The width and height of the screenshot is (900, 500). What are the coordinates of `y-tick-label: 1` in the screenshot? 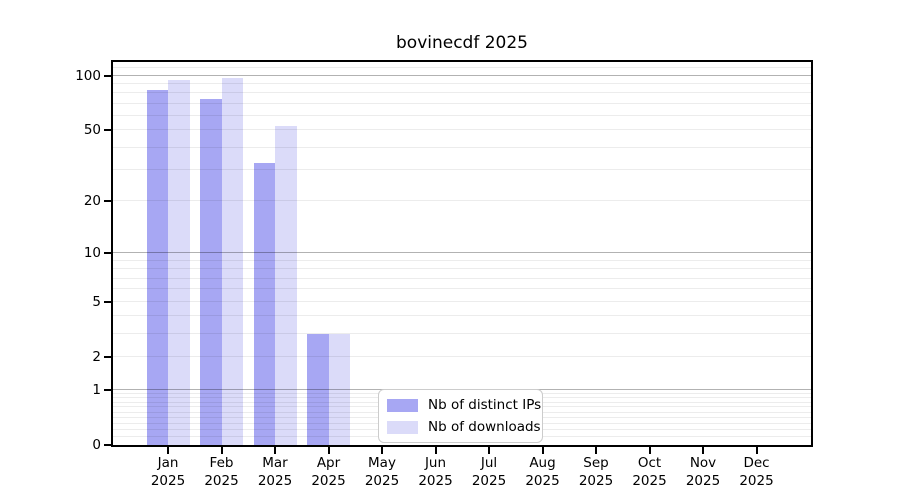 It's located at (96, 389).